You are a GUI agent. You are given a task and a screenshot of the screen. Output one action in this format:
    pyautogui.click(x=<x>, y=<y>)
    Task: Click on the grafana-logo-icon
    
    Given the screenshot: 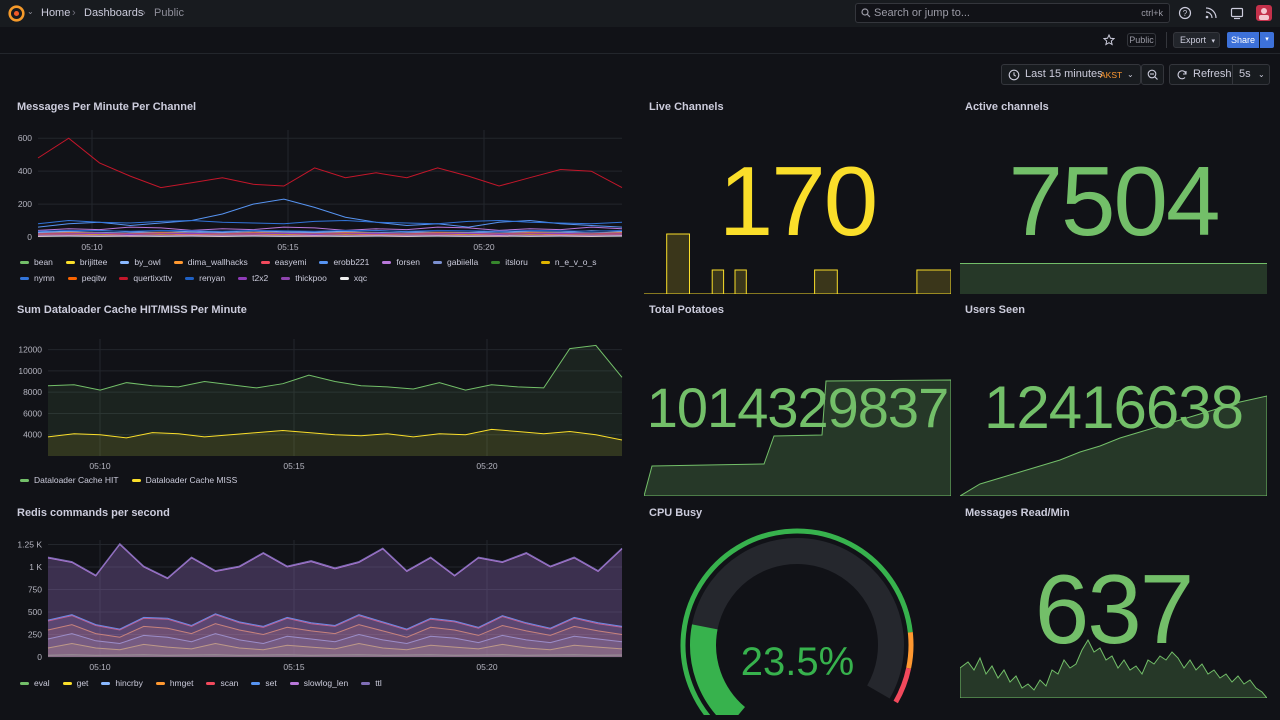 What is the action you would take?
    pyautogui.click(x=16, y=13)
    